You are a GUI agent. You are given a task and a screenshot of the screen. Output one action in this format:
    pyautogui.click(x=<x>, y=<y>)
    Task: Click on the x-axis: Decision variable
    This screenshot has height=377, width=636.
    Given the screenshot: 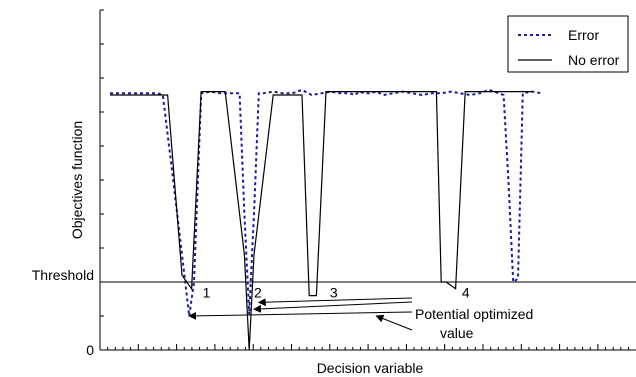 What is the action you would take?
    pyautogui.click(x=367, y=360)
    